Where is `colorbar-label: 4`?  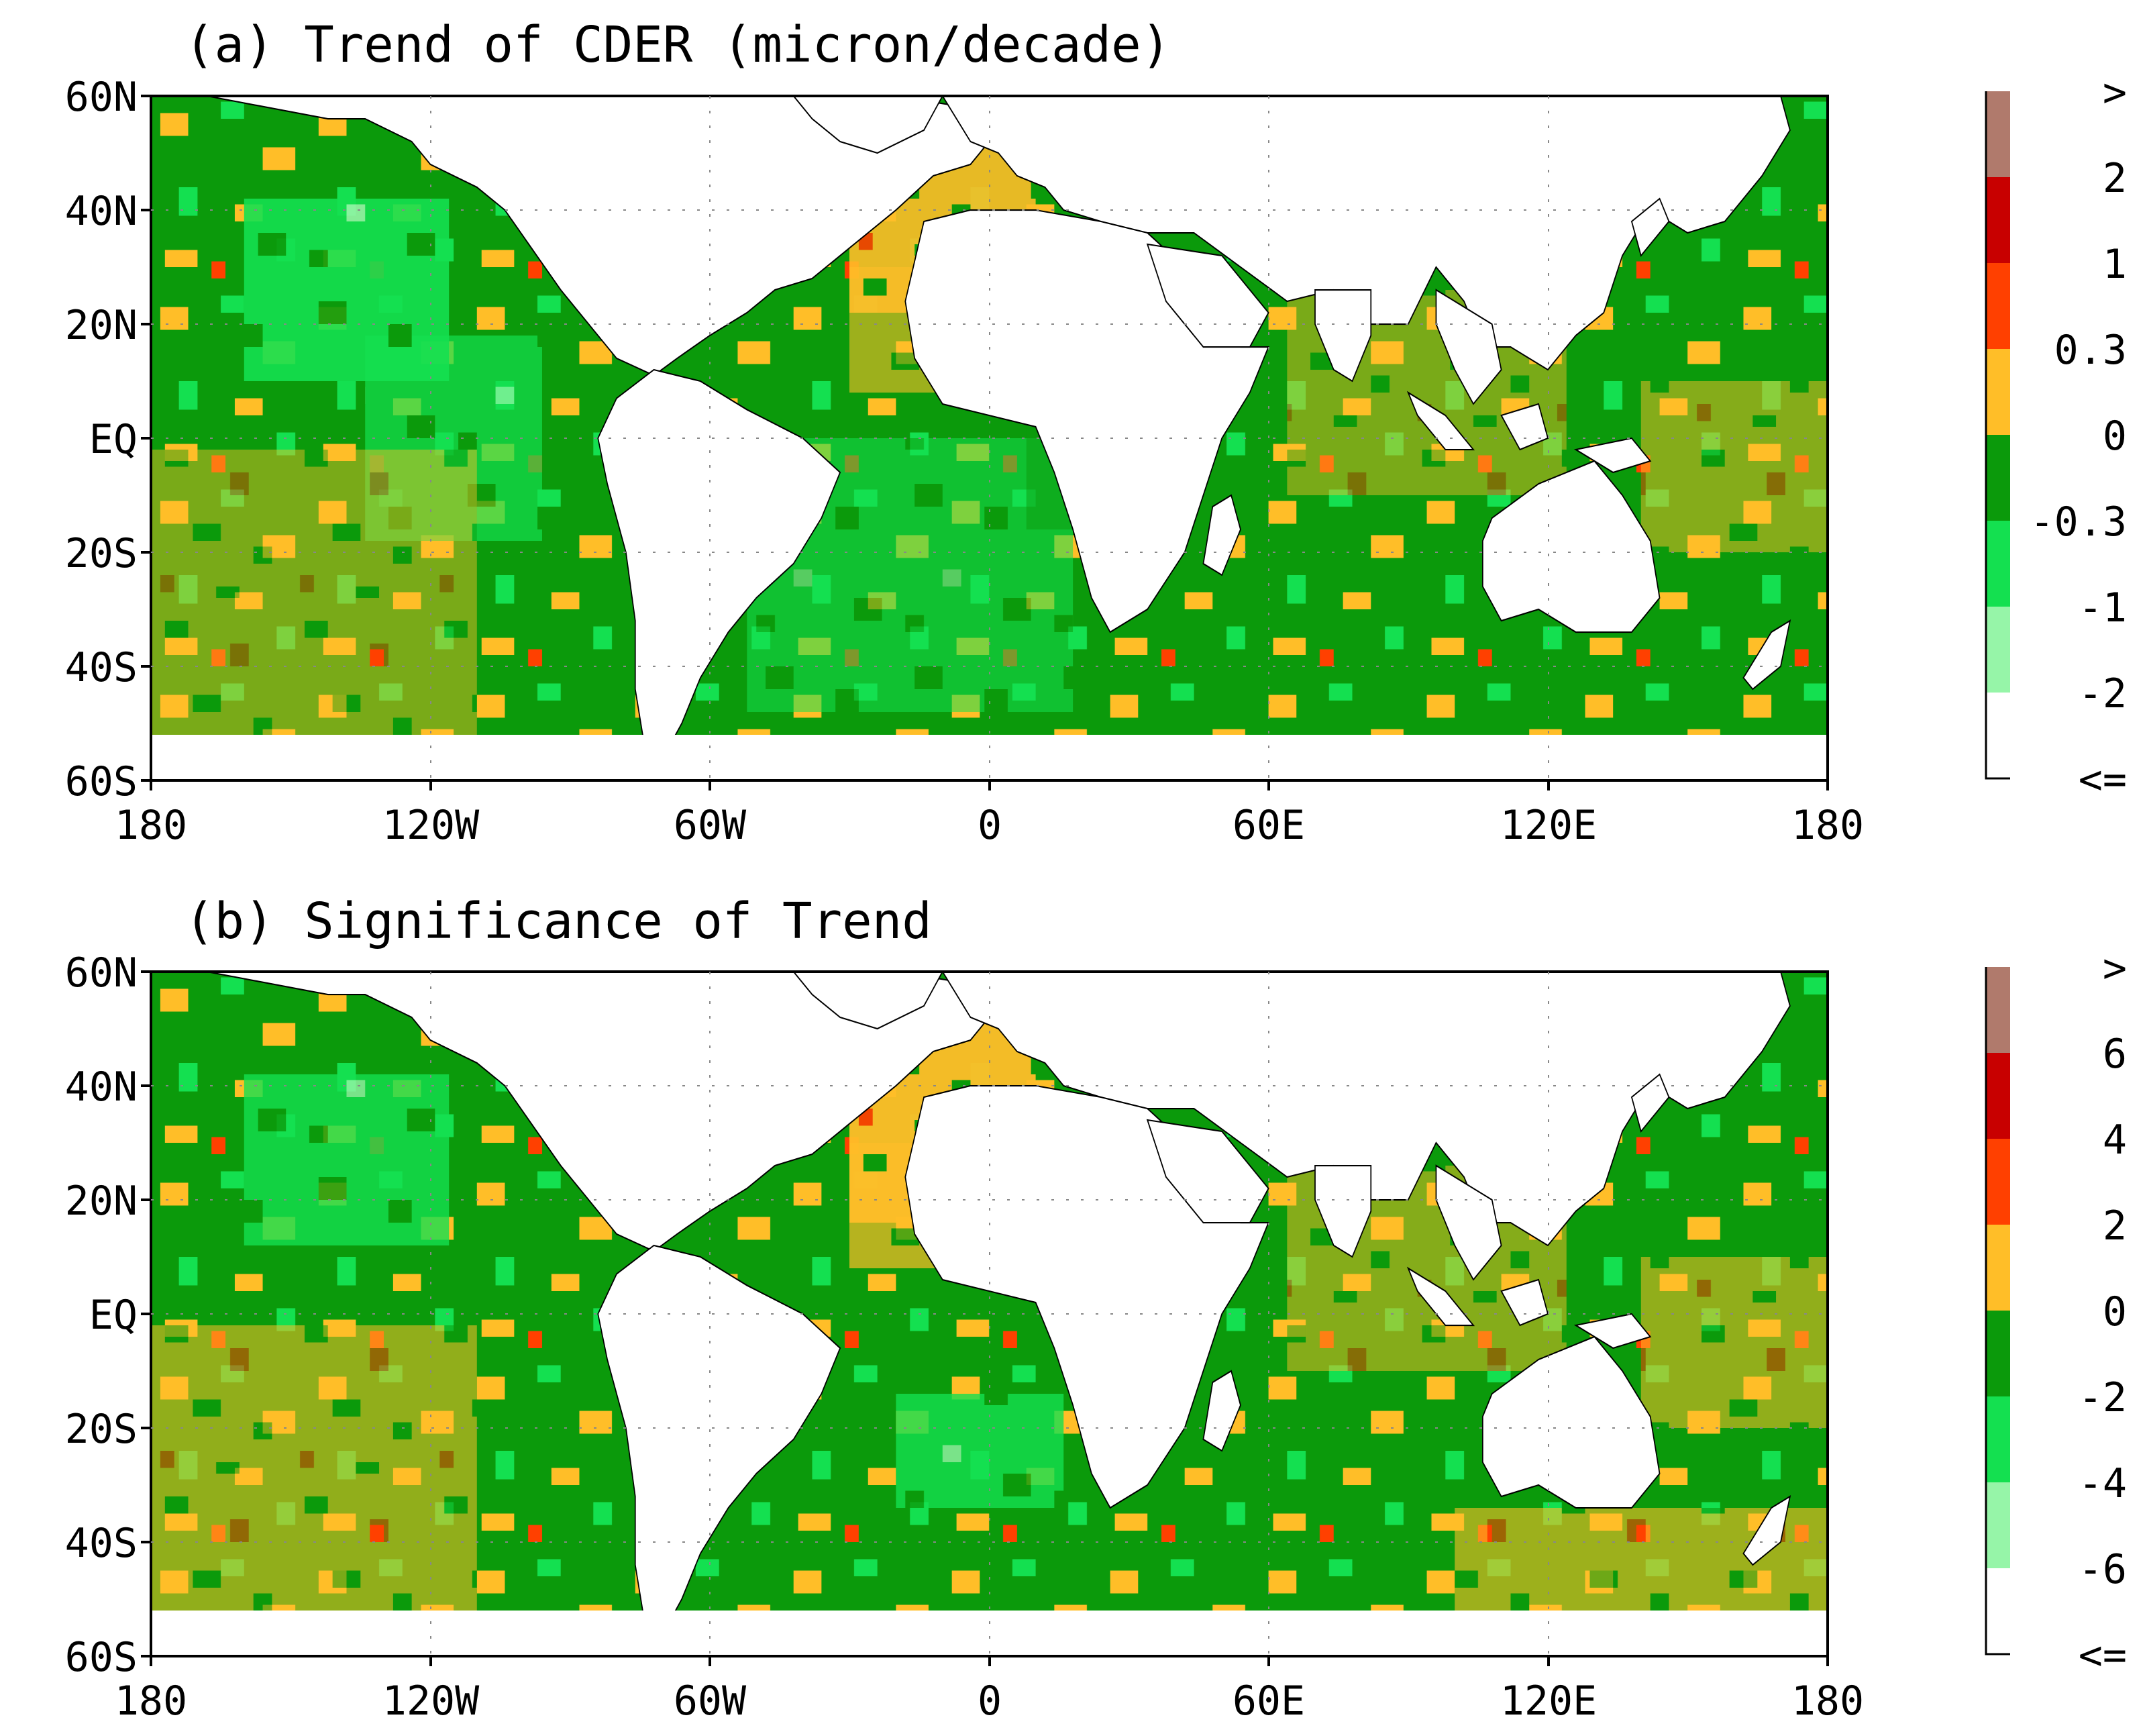
colorbar-label: 4 is located at coordinates (2115, 1140).